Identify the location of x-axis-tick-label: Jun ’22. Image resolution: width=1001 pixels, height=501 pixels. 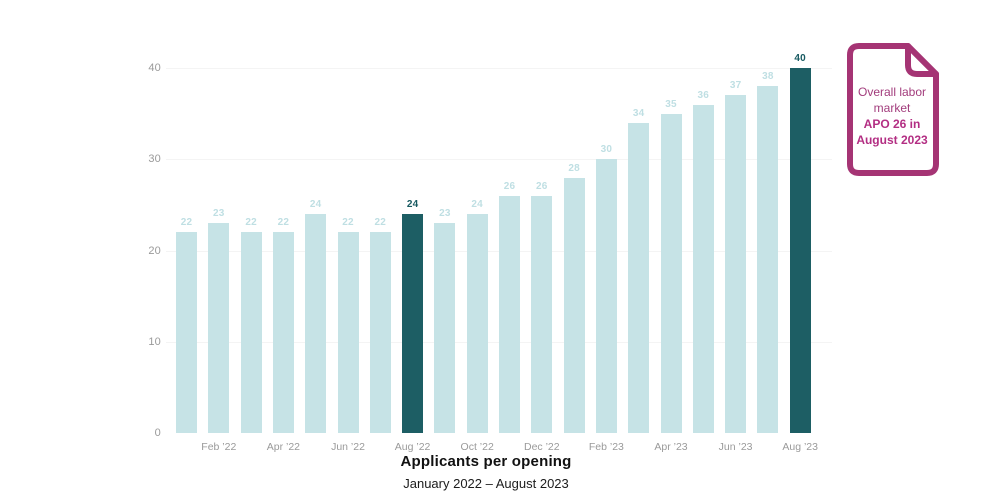
(348, 447).